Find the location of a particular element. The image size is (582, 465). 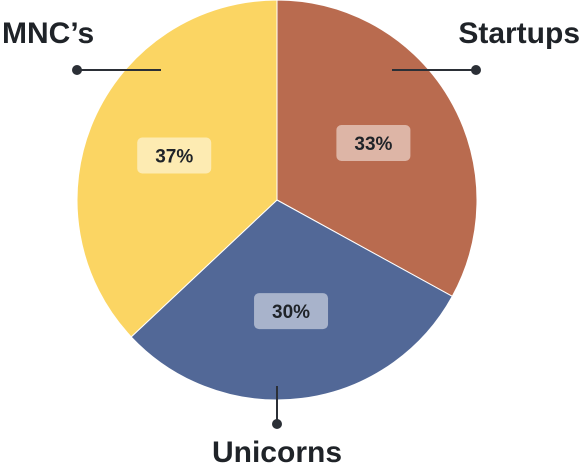

value-label-unicorns: 30% is located at coordinates (291, 312).